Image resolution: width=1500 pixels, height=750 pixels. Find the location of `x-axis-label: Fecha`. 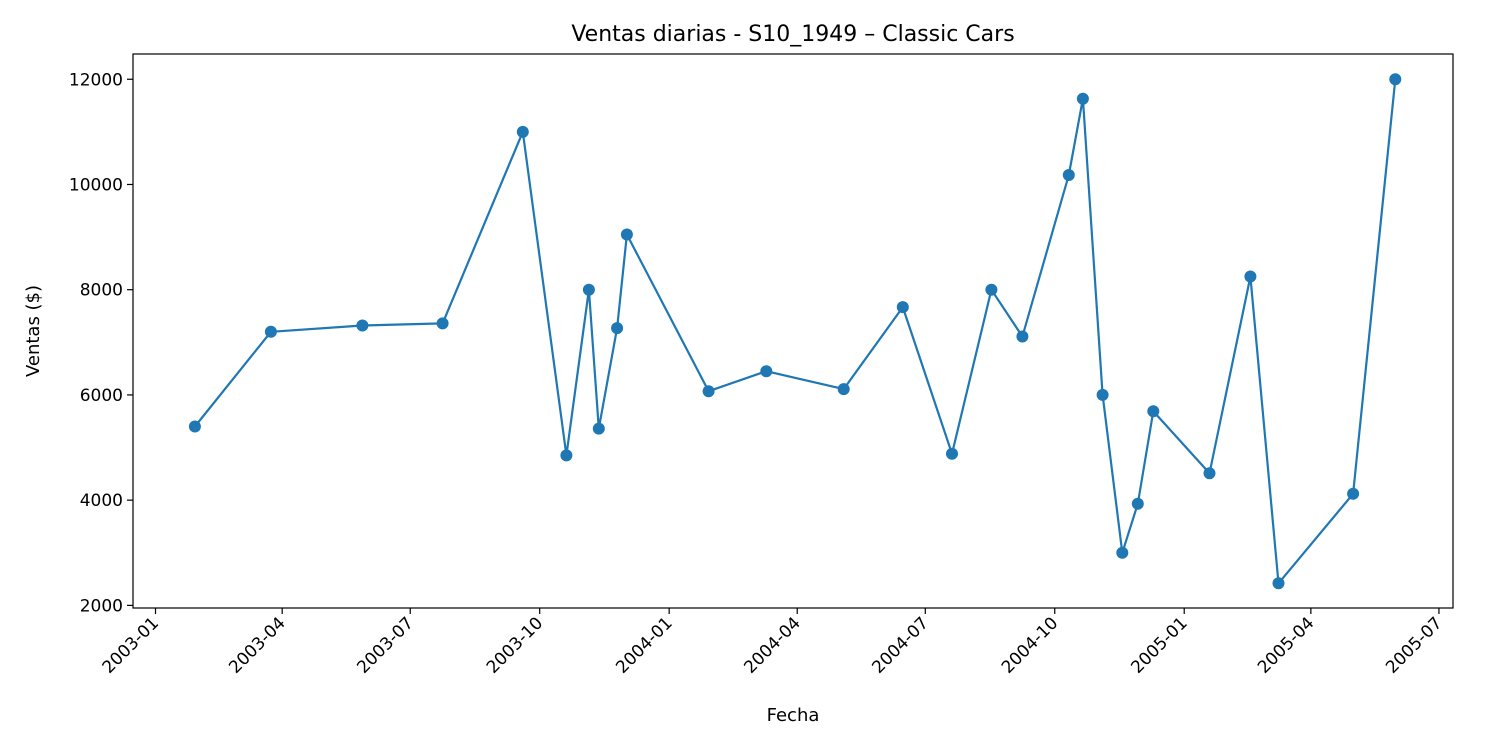

x-axis-label: Fecha is located at coordinates (793, 715).